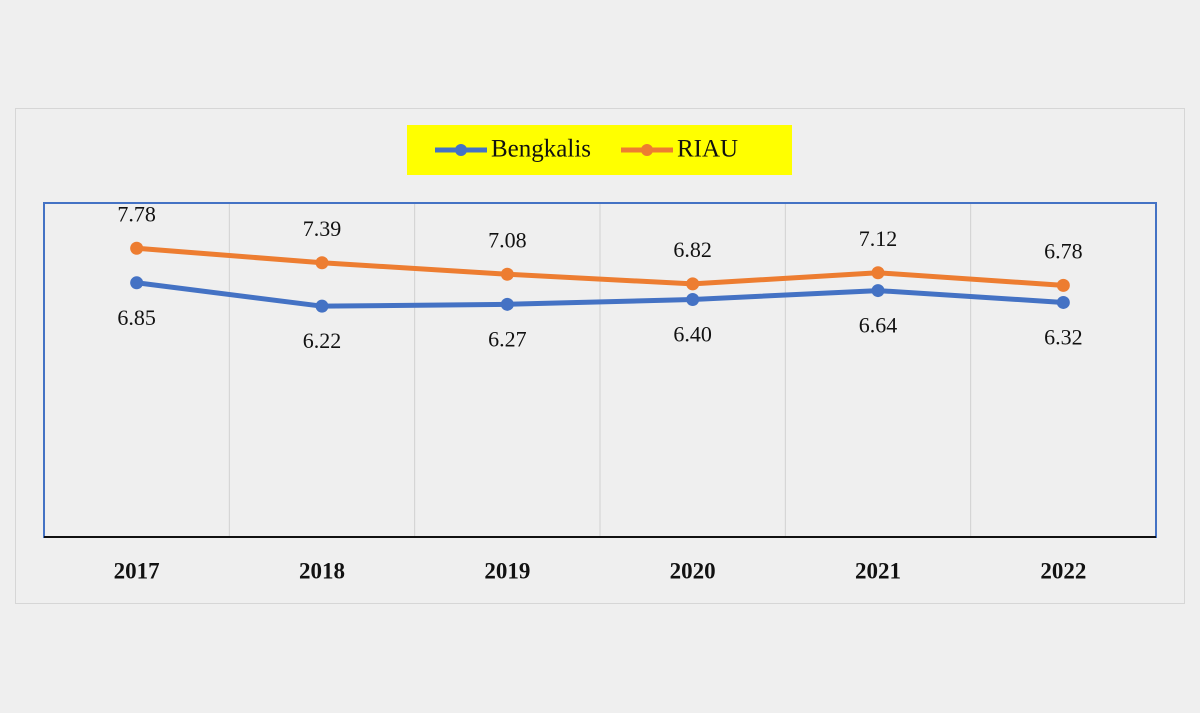 The width and height of the screenshot is (1200, 713). I want to click on data-label: 6.32, so click(1063, 337).